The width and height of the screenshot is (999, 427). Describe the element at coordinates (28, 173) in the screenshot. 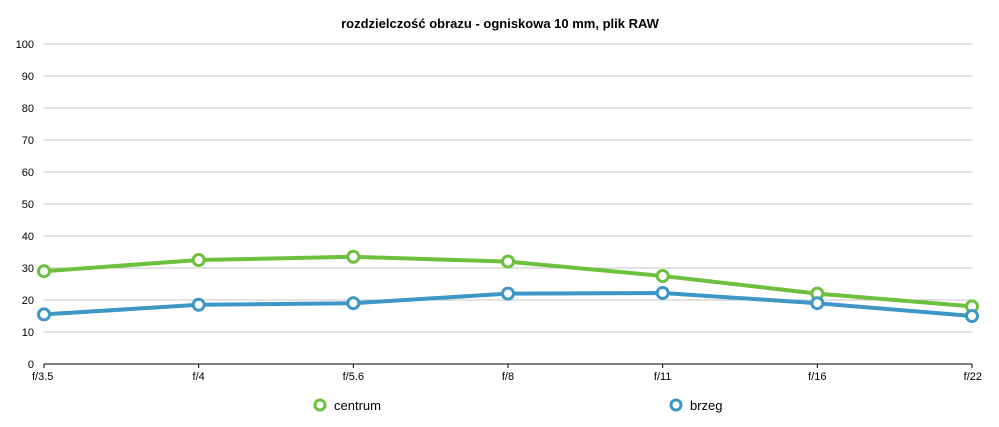

I see `y-tick-label: 60` at that location.